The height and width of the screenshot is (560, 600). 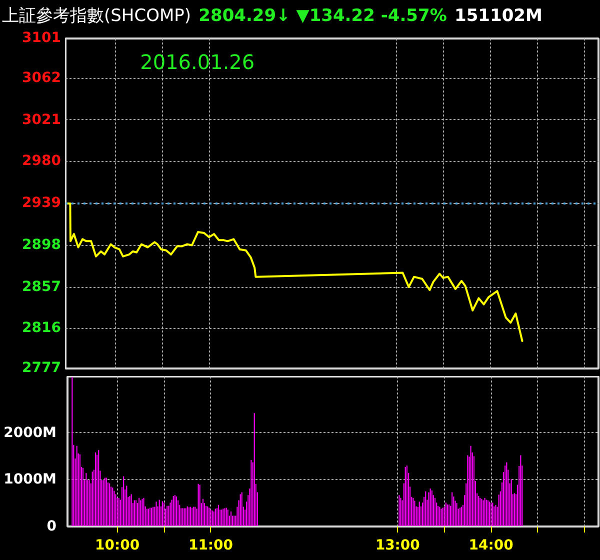 I want to click on y-tick-label: 2777, so click(x=41, y=368).